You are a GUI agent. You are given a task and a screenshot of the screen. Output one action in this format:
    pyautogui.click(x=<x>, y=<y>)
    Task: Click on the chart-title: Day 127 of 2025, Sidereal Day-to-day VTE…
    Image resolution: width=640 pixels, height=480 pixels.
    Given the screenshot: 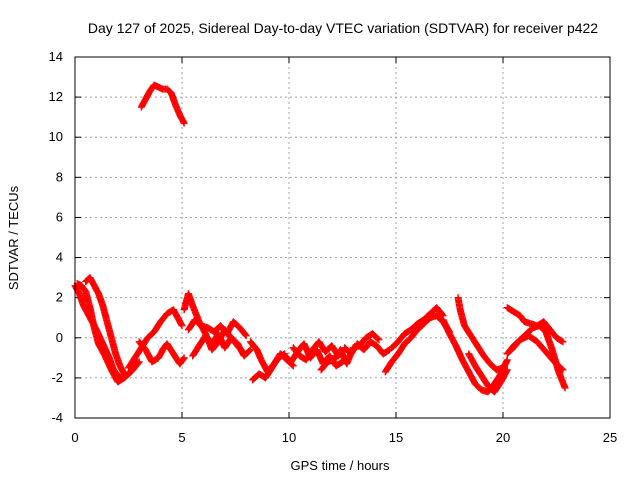 What is the action you would take?
    pyautogui.click(x=343, y=28)
    